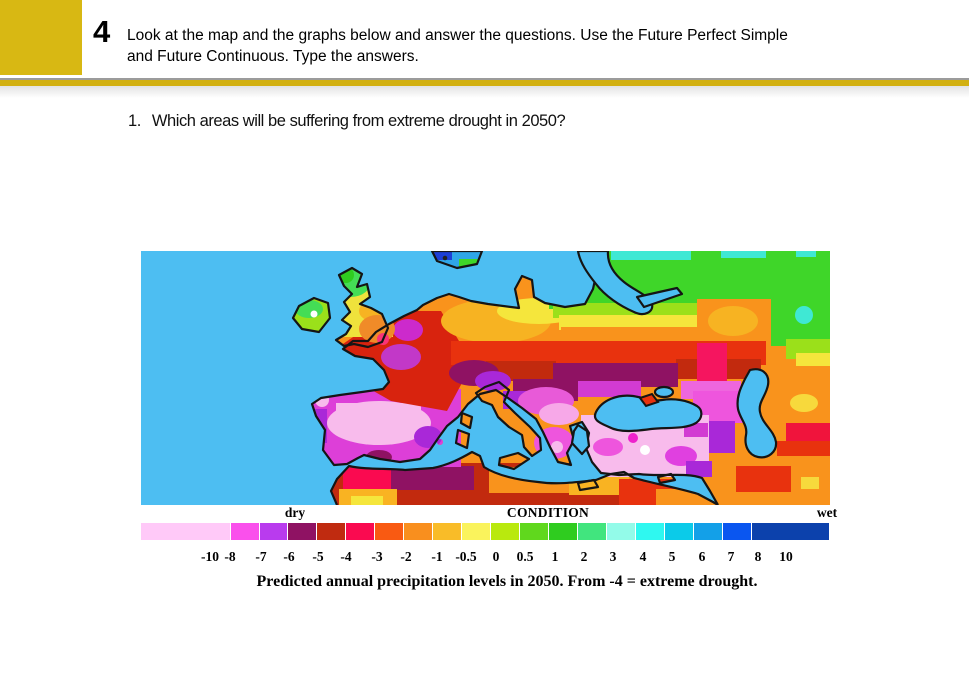  I want to click on question-number: 1., so click(134, 121).